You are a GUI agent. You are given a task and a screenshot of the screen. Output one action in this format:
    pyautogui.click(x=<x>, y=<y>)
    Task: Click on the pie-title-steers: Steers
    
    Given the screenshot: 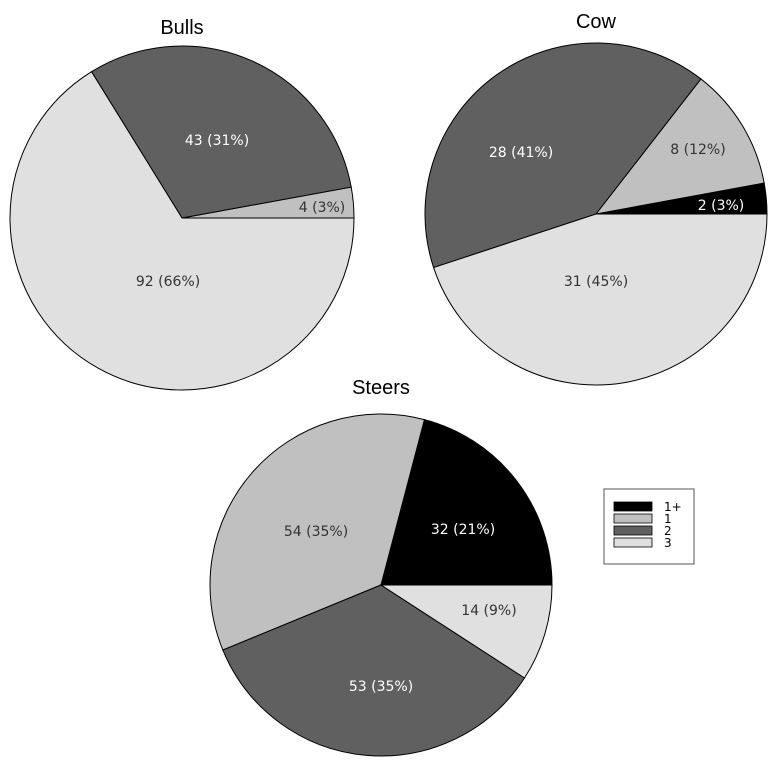 What is the action you would take?
    pyautogui.click(x=381, y=388)
    